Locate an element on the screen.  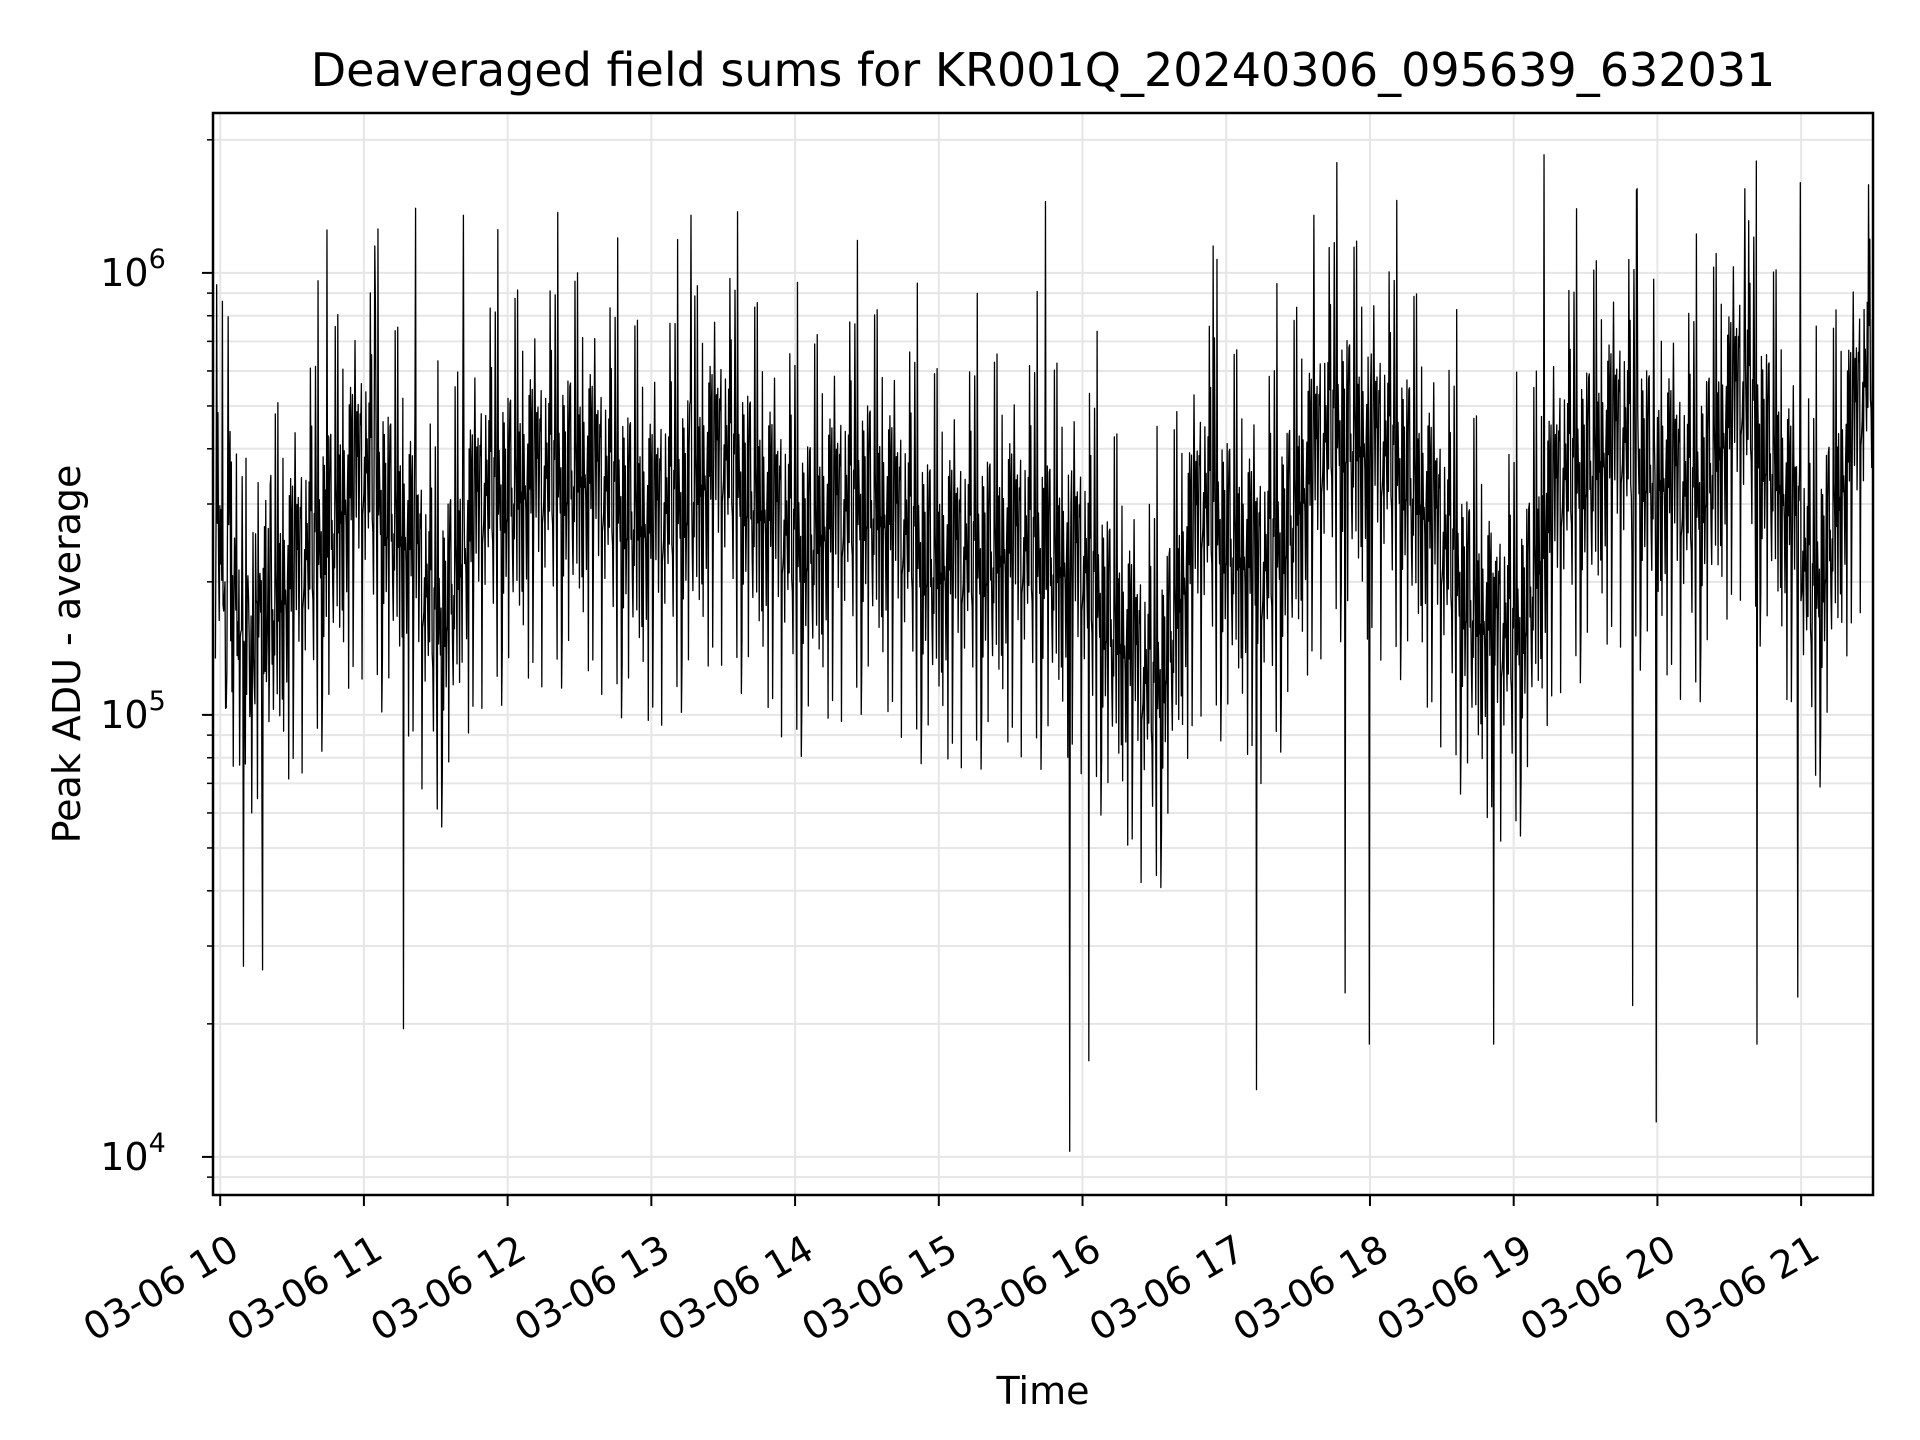
y-axis: 10⁴ 10⁵ 10⁶ is located at coordinates (156, 659).